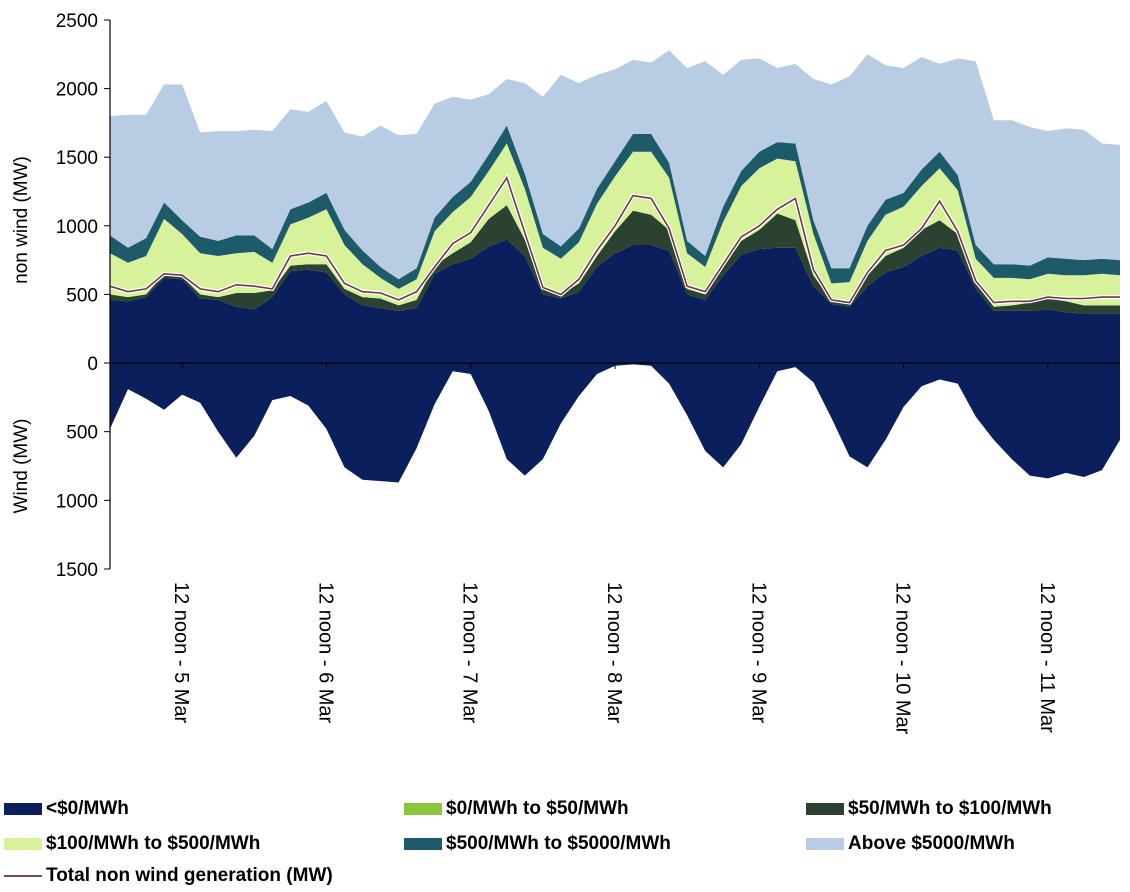  I want to click on legend-item-500-5000: $500/MWh to $5000/MWh, so click(537, 844).